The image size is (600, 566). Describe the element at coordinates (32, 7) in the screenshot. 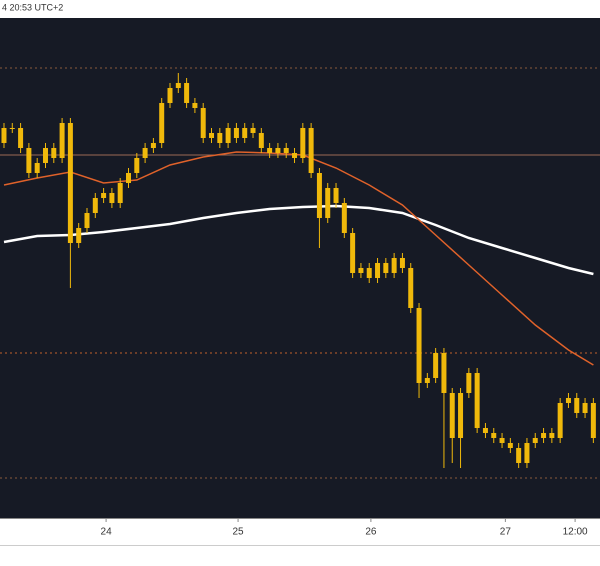

I see `header-time: 4 20:53 UTC+2` at that location.